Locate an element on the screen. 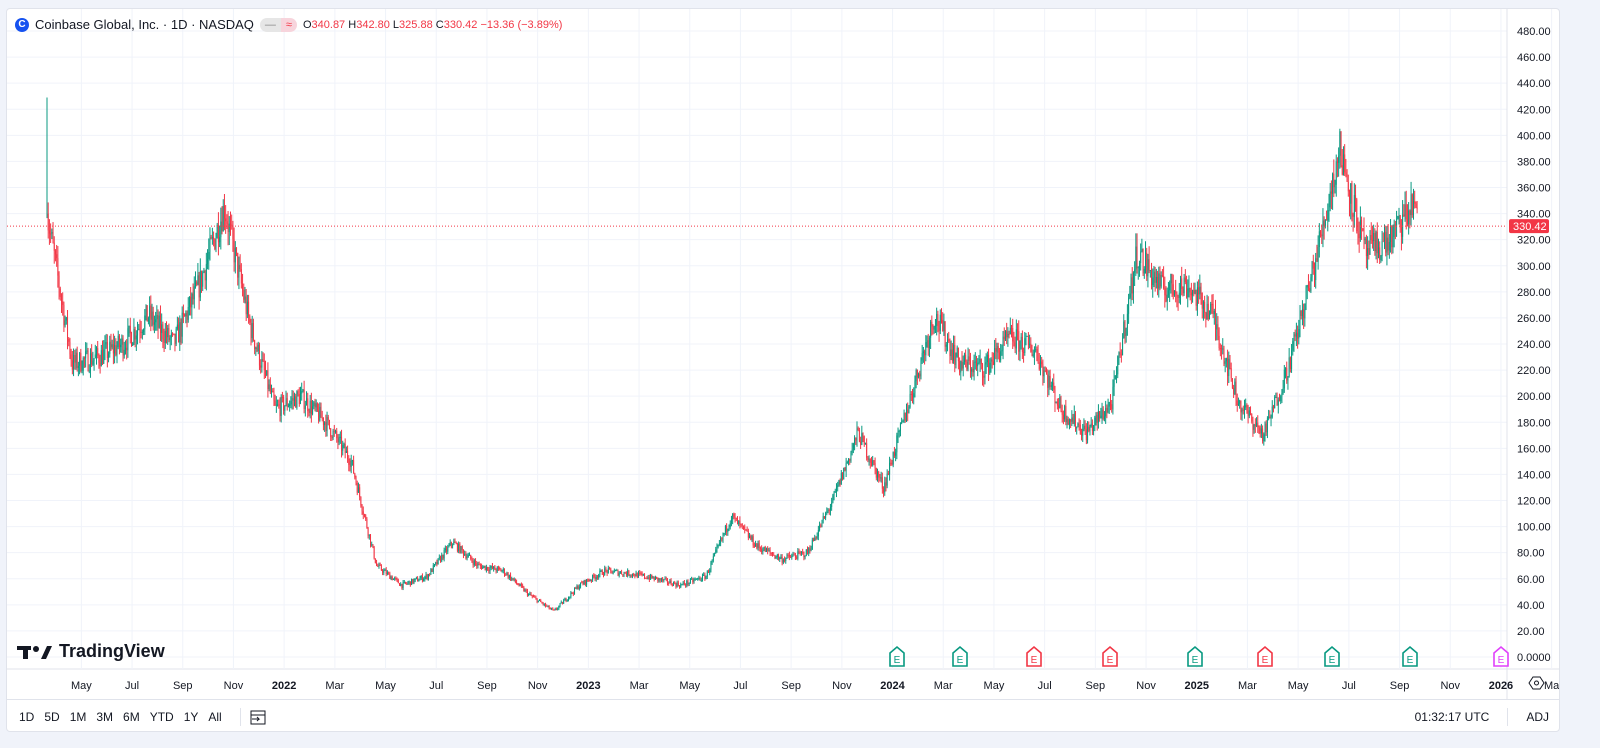 The height and width of the screenshot is (748, 1600). x-tick-label: Nov is located at coordinates (842, 686).